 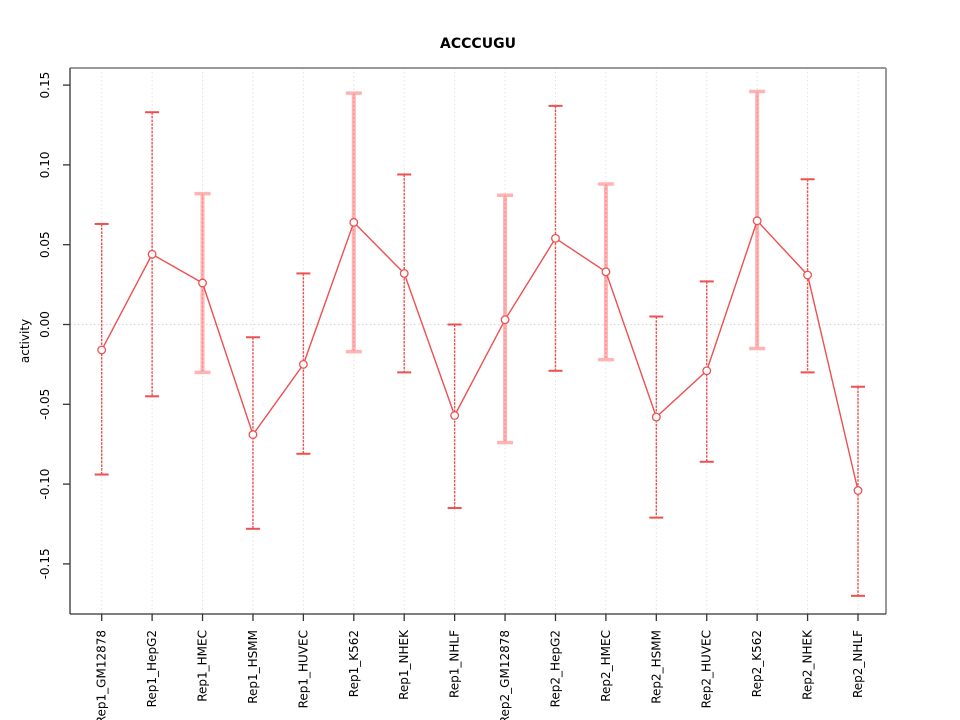 I want to click on x-tick-label: Rep2_NHEK, so click(x=808, y=664).